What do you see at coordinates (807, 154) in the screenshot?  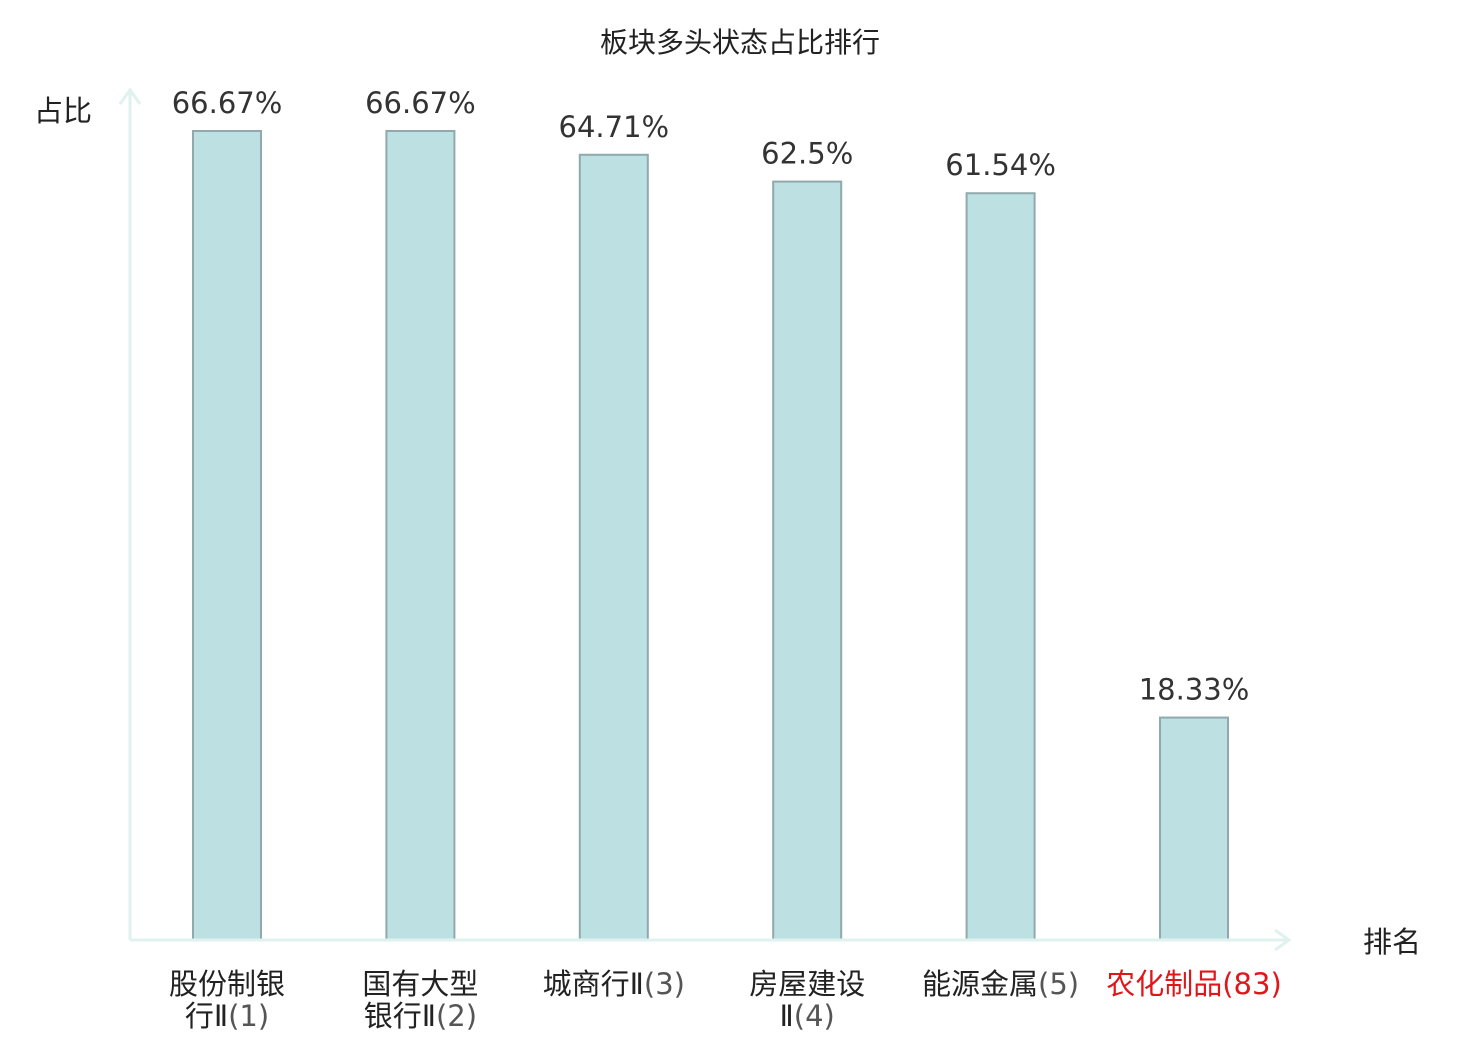 I see `value-label-4: 62.5%` at bounding box center [807, 154].